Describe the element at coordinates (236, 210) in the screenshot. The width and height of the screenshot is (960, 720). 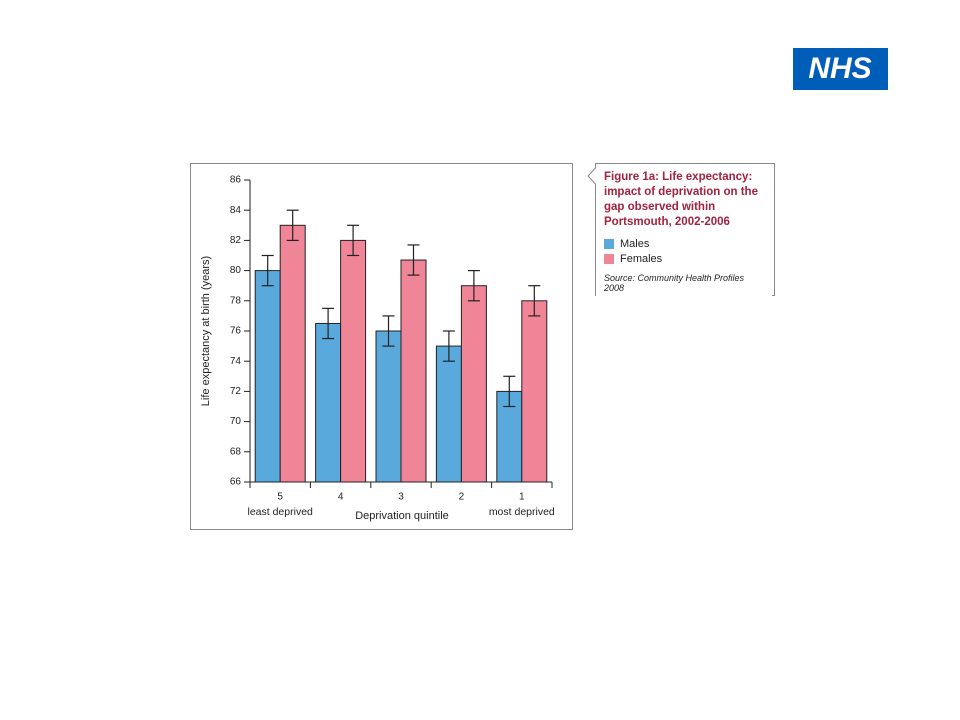
I see `y-tick-label: 84` at that location.